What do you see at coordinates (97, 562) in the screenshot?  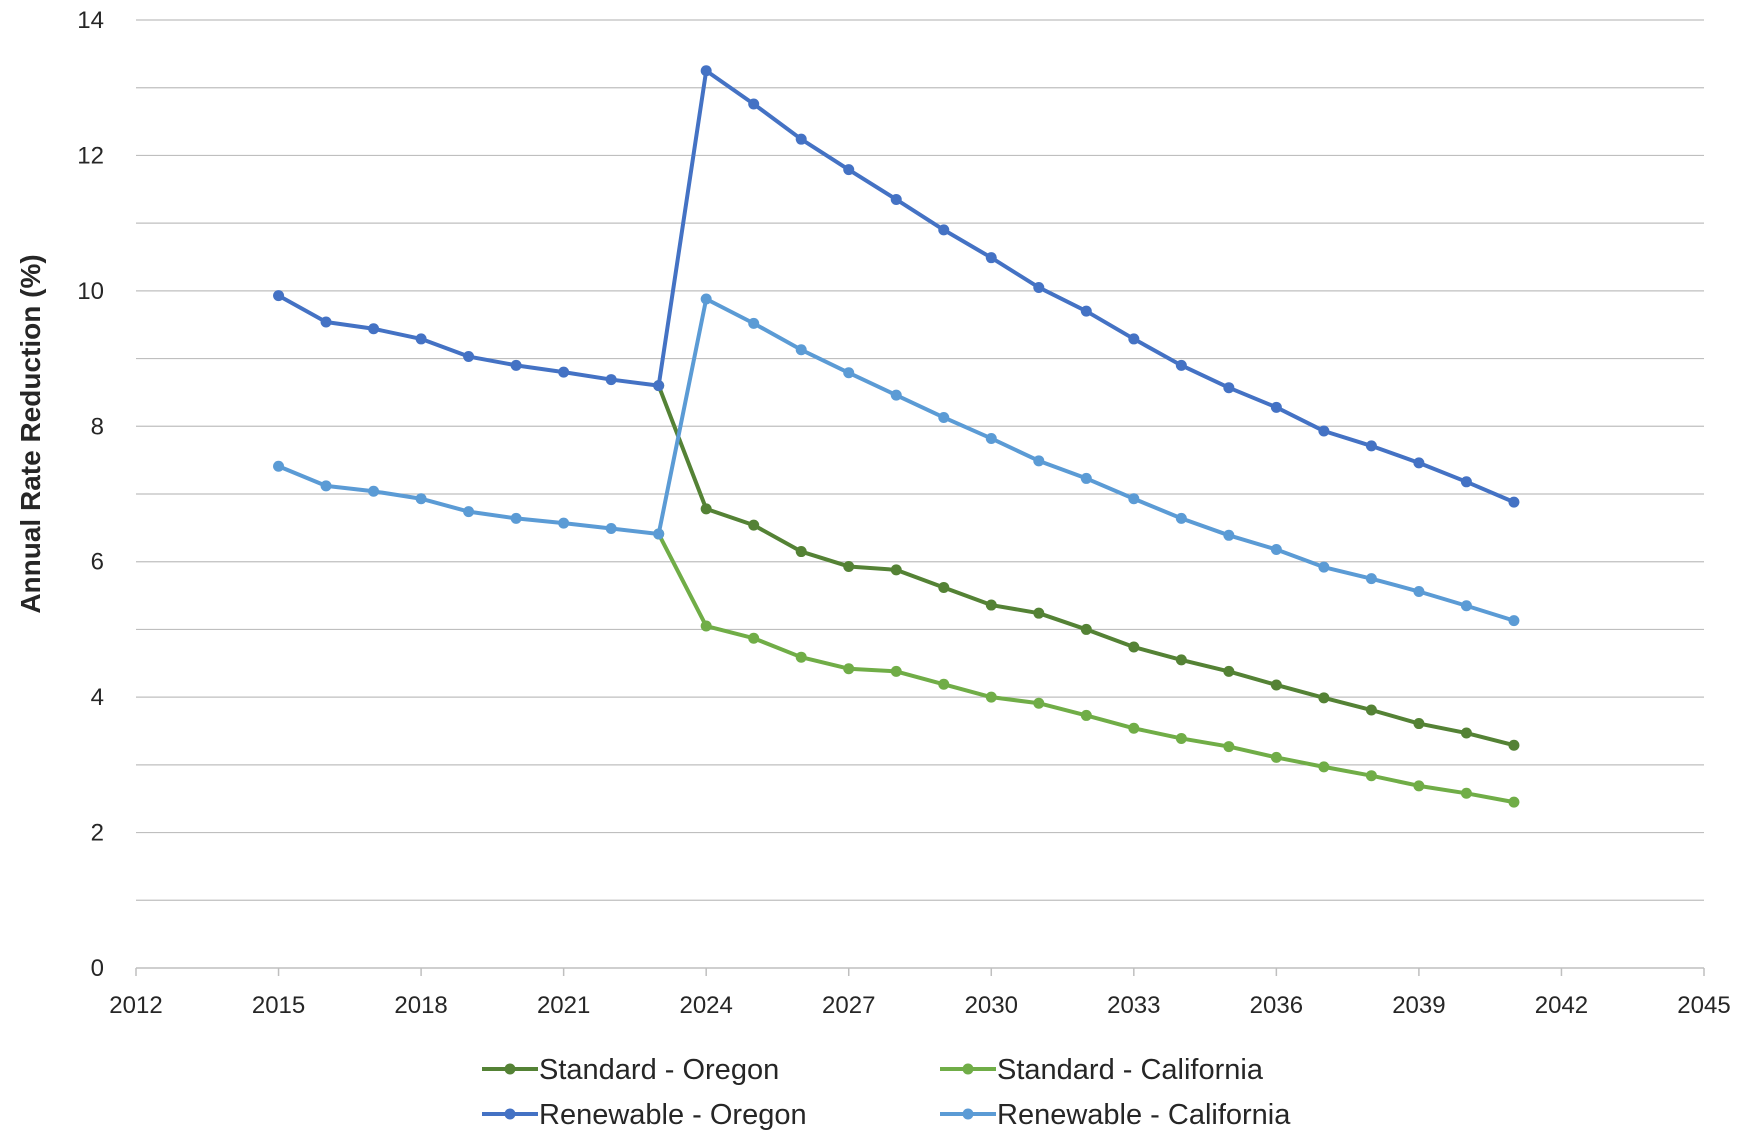 I see `y-tick-label: 6` at bounding box center [97, 562].